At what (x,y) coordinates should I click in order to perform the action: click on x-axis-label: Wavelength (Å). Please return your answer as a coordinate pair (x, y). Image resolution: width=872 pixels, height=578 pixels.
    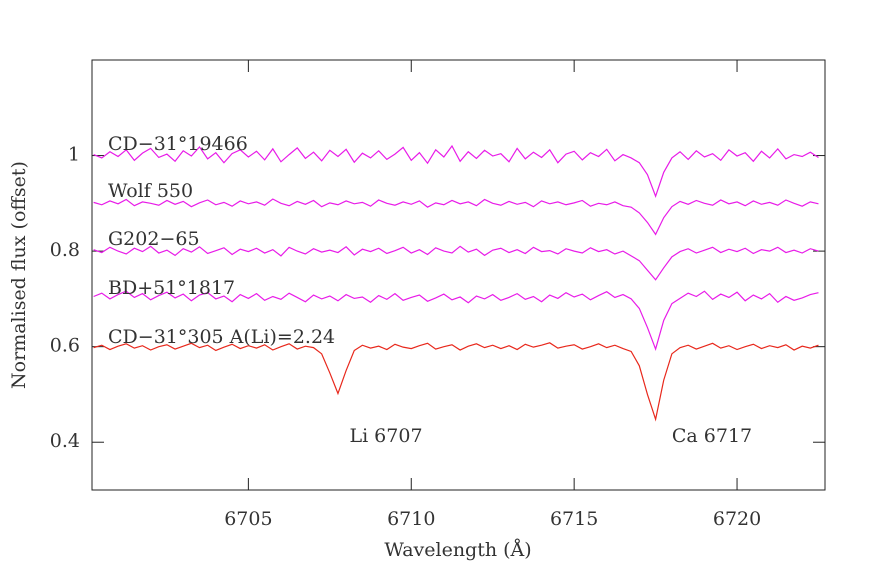
    Looking at the image, I should click on (457, 550).